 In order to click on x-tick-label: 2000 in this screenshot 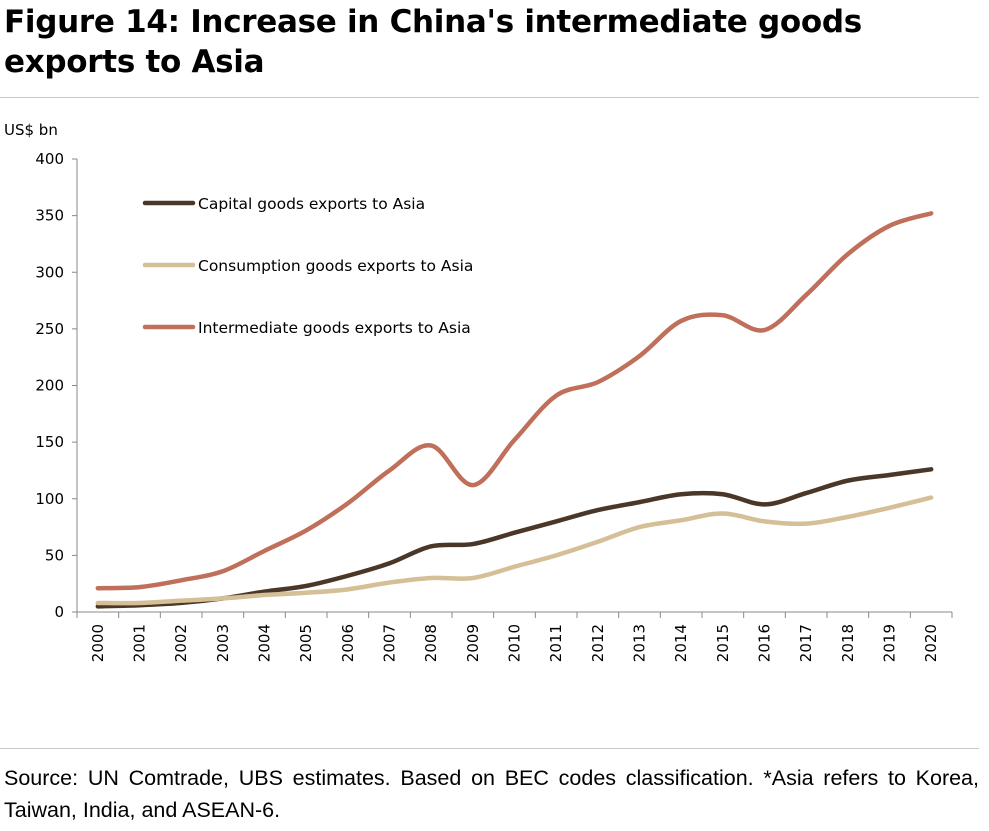, I will do `click(98, 643)`.